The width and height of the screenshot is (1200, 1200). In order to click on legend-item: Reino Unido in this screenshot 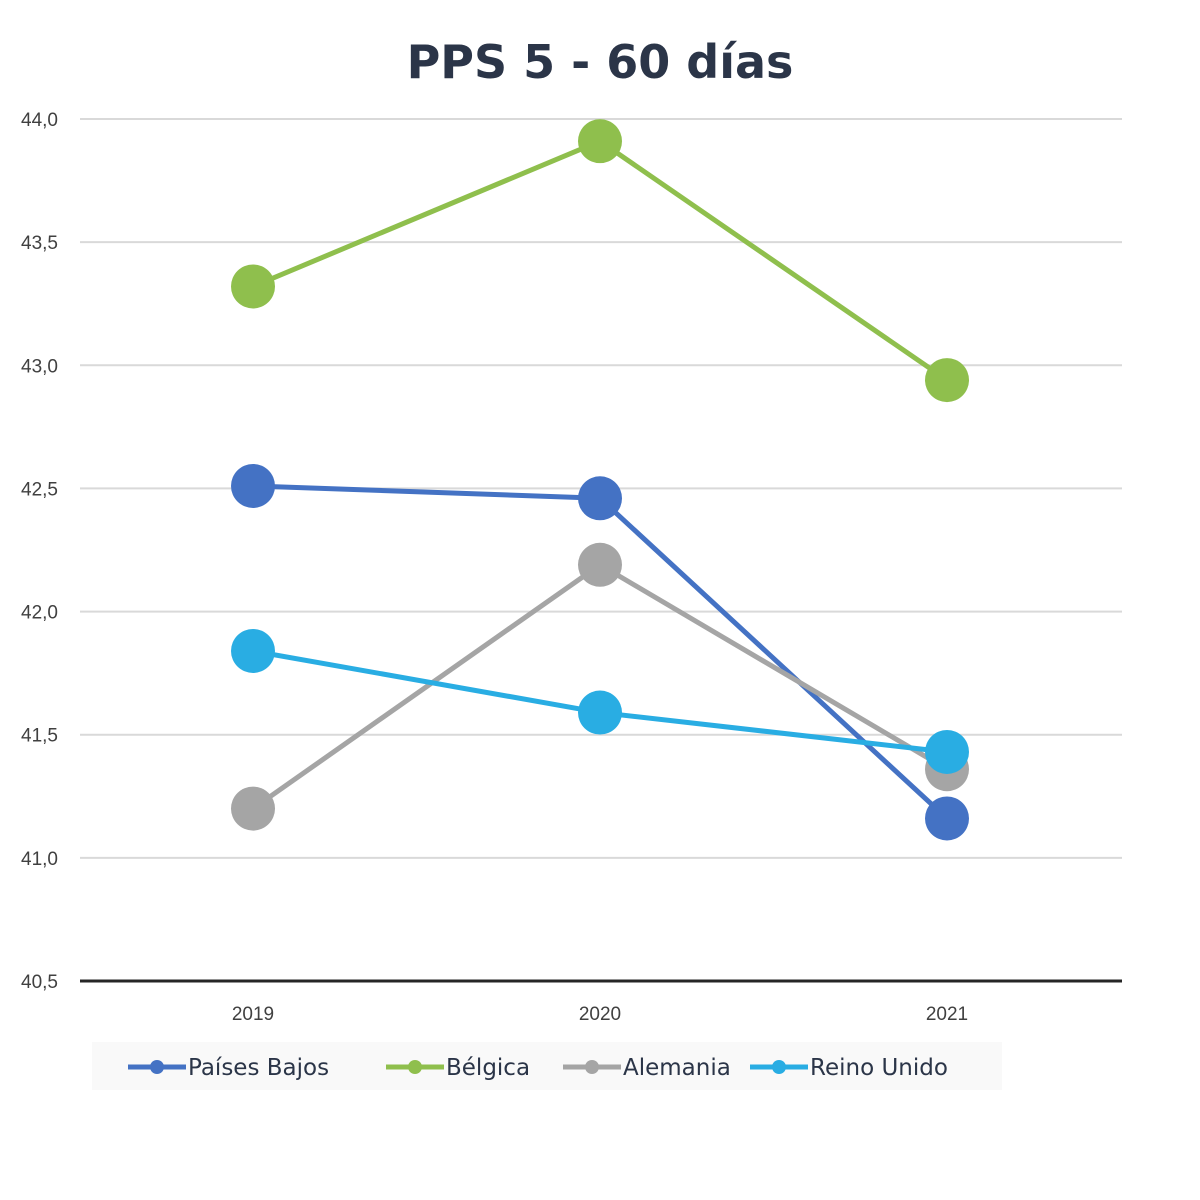, I will do `click(849, 1068)`.